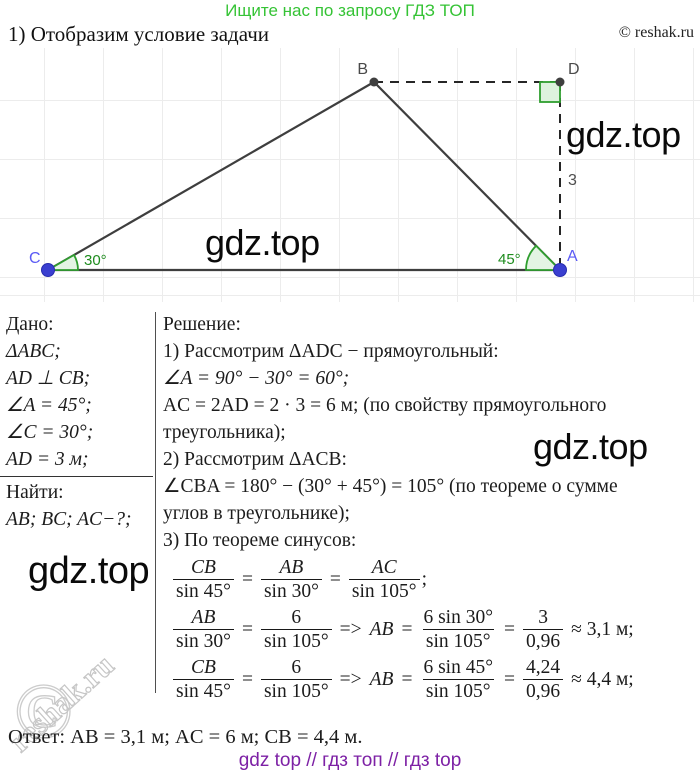 The image size is (700, 777). Describe the element at coordinates (331, 351) in the screenshot. I see `solution-line: 1) Рассмотрим ΔADC − прямоугольный:` at that location.